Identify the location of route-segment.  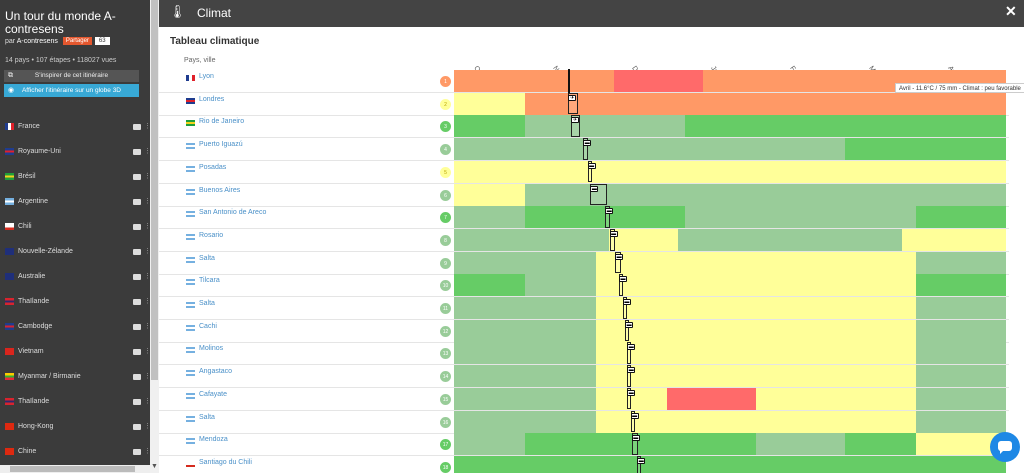
(621, 285).